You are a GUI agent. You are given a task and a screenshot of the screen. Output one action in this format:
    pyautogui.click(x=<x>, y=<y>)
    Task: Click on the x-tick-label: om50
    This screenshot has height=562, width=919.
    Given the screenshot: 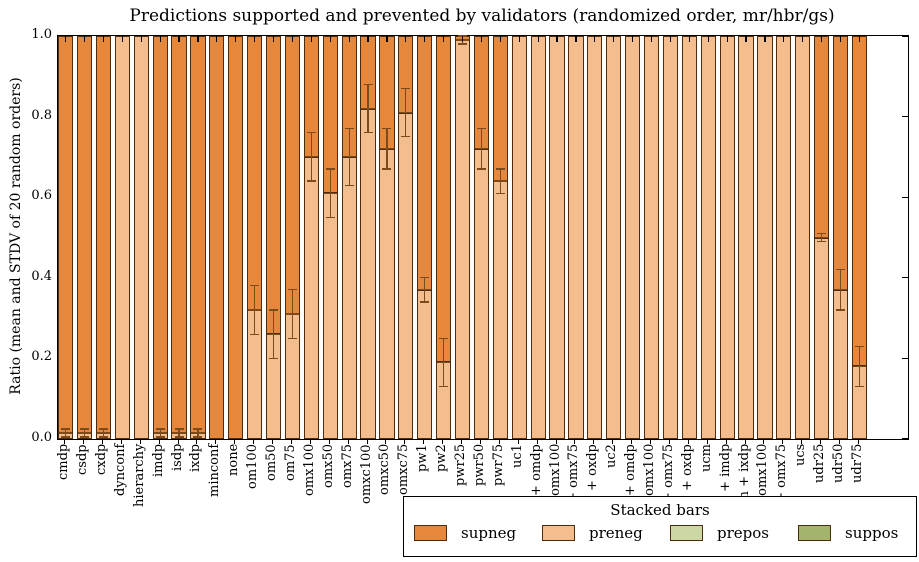 What is the action you would take?
    pyautogui.click(x=272, y=462)
    